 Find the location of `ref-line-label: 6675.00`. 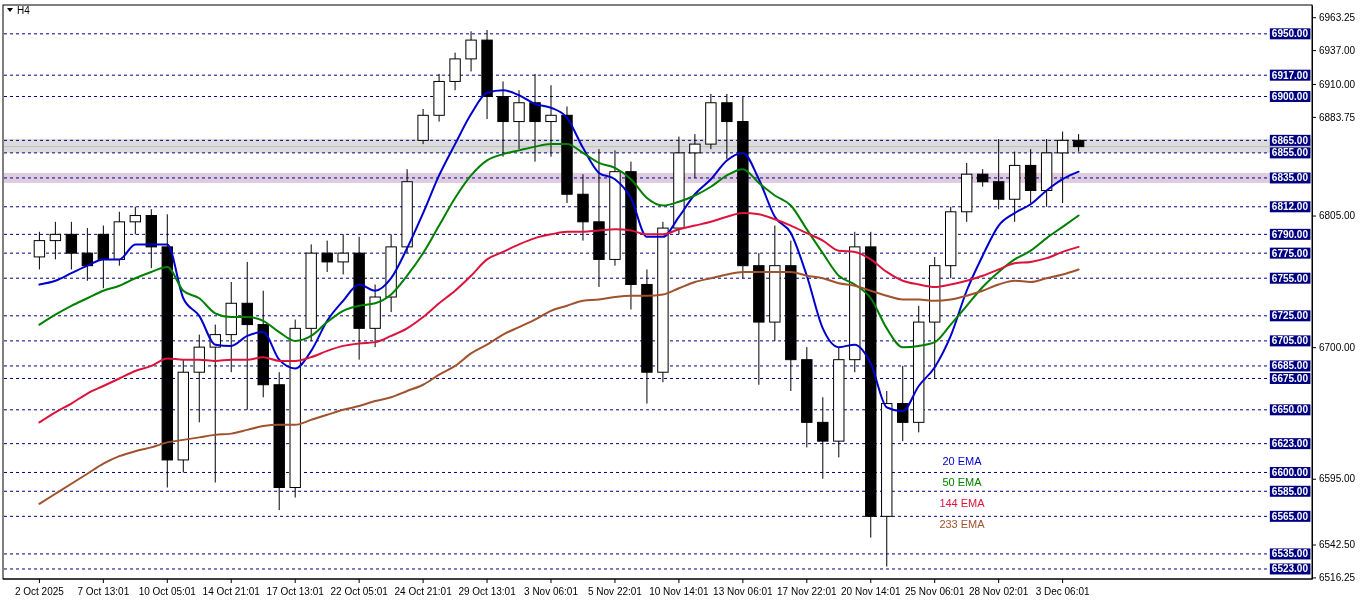

ref-line-label: 6675.00 is located at coordinates (1290, 378).